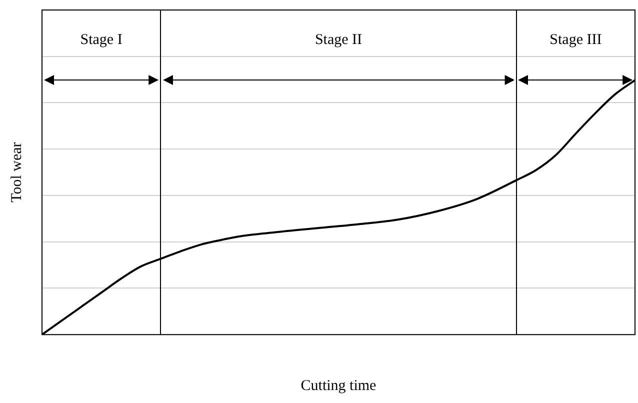 The height and width of the screenshot is (403, 638). What do you see at coordinates (576, 40) in the screenshot?
I see `text: Stage III` at bounding box center [576, 40].